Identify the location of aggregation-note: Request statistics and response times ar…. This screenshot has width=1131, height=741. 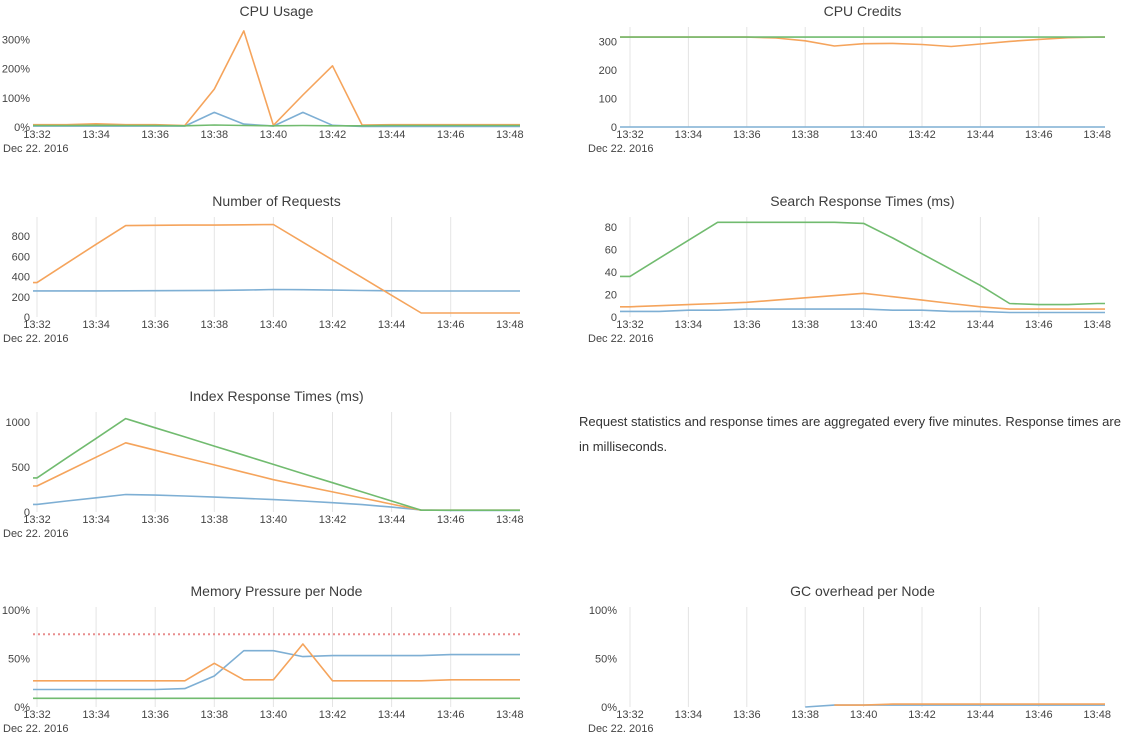
(850, 434).